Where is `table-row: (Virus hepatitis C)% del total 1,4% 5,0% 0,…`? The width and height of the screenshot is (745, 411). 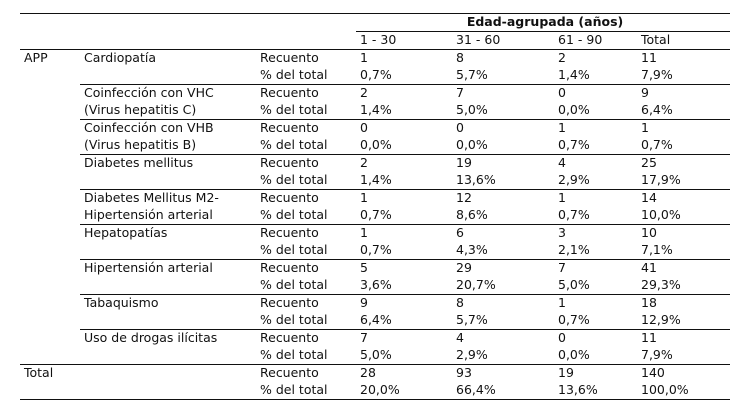 table-row: (Virus hepatitis C)% del total 1,4% 5,0% 0,… is located at coordinates (375, 111).